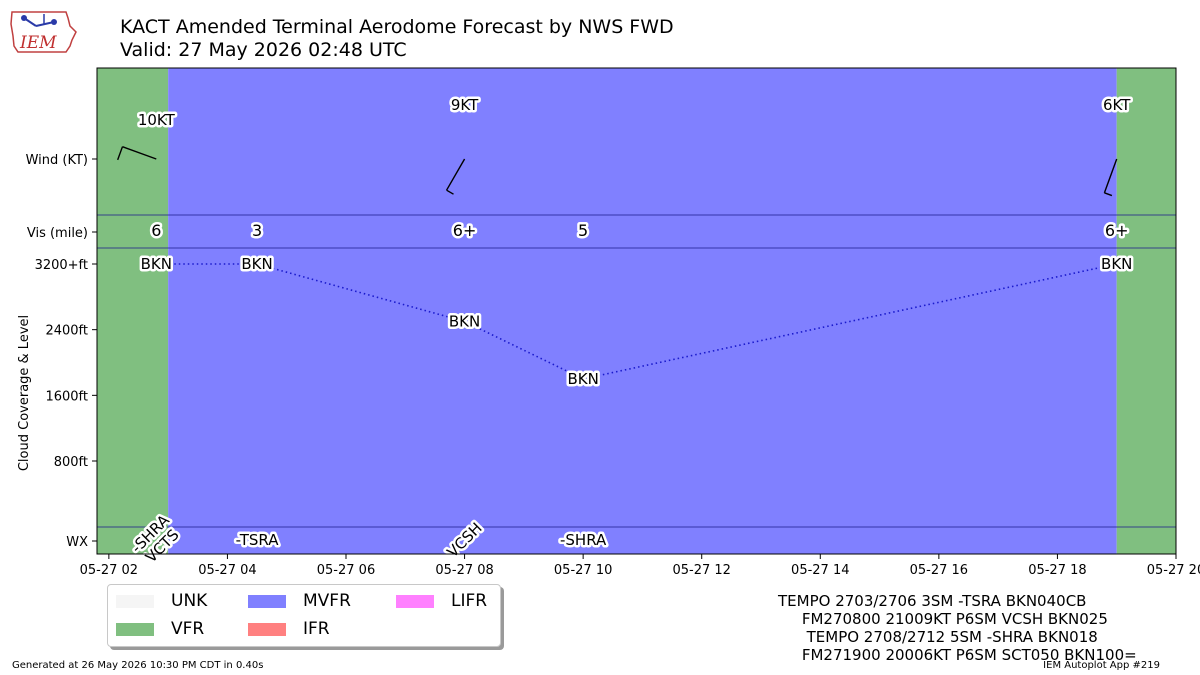  Describe the element at coordinates (299, 601) in the screenshot. I see `legend-item-mvfr: MVFR` at that location.